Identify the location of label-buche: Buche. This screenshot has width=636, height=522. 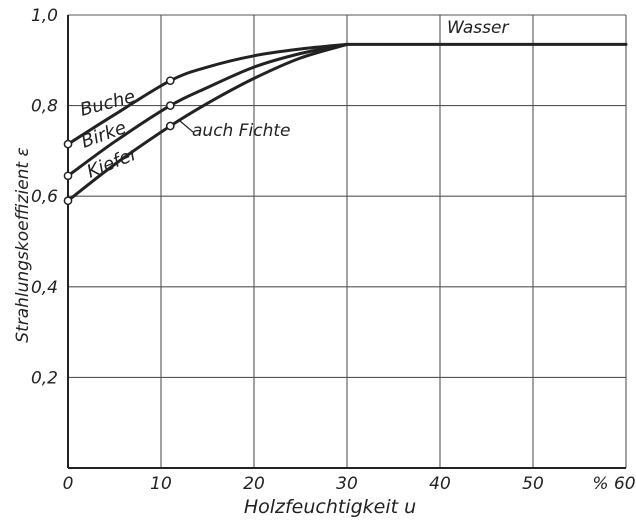
(108, 103).